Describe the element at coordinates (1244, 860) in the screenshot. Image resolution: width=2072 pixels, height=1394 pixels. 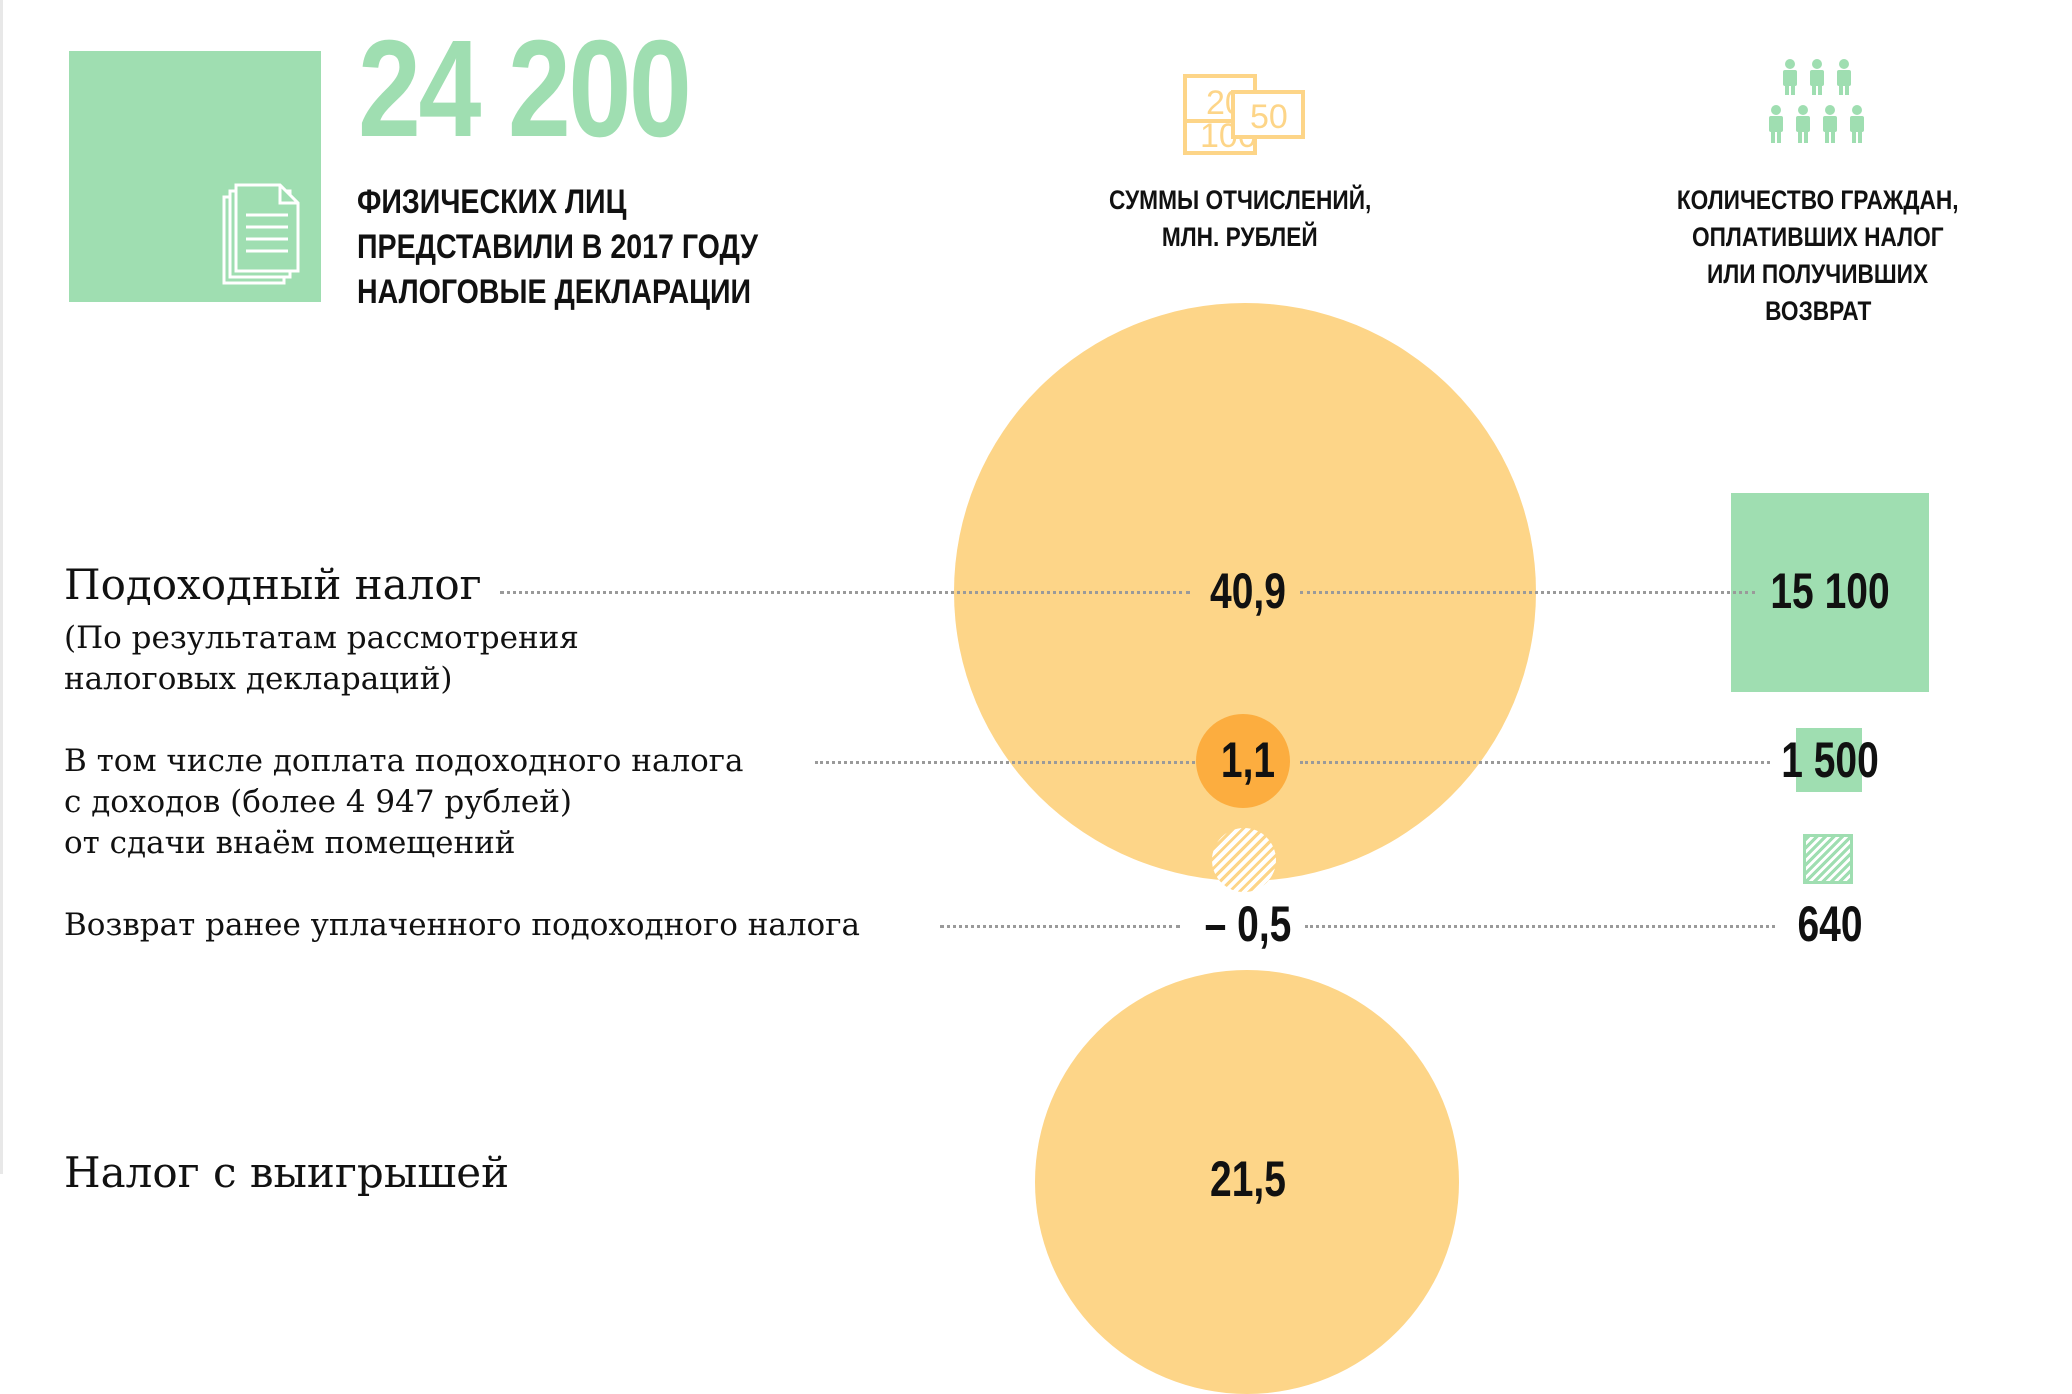
I see `refund-sum-circle` at that location.